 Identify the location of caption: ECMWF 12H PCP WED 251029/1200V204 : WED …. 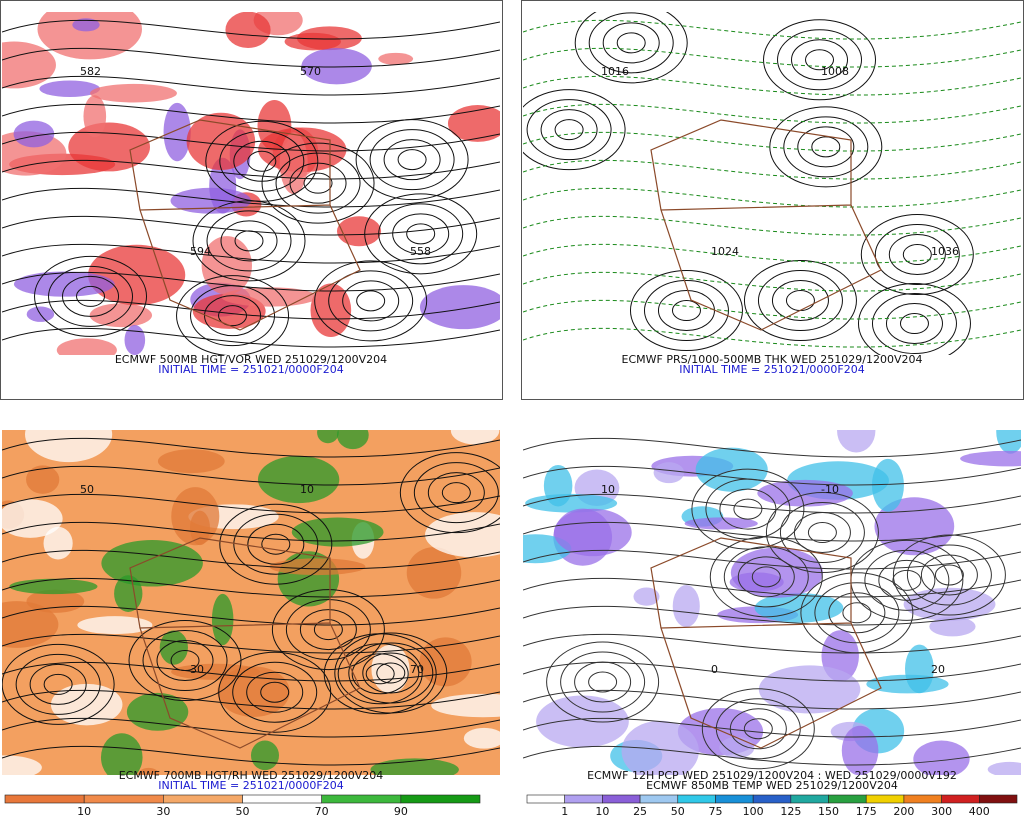
(772, 775).